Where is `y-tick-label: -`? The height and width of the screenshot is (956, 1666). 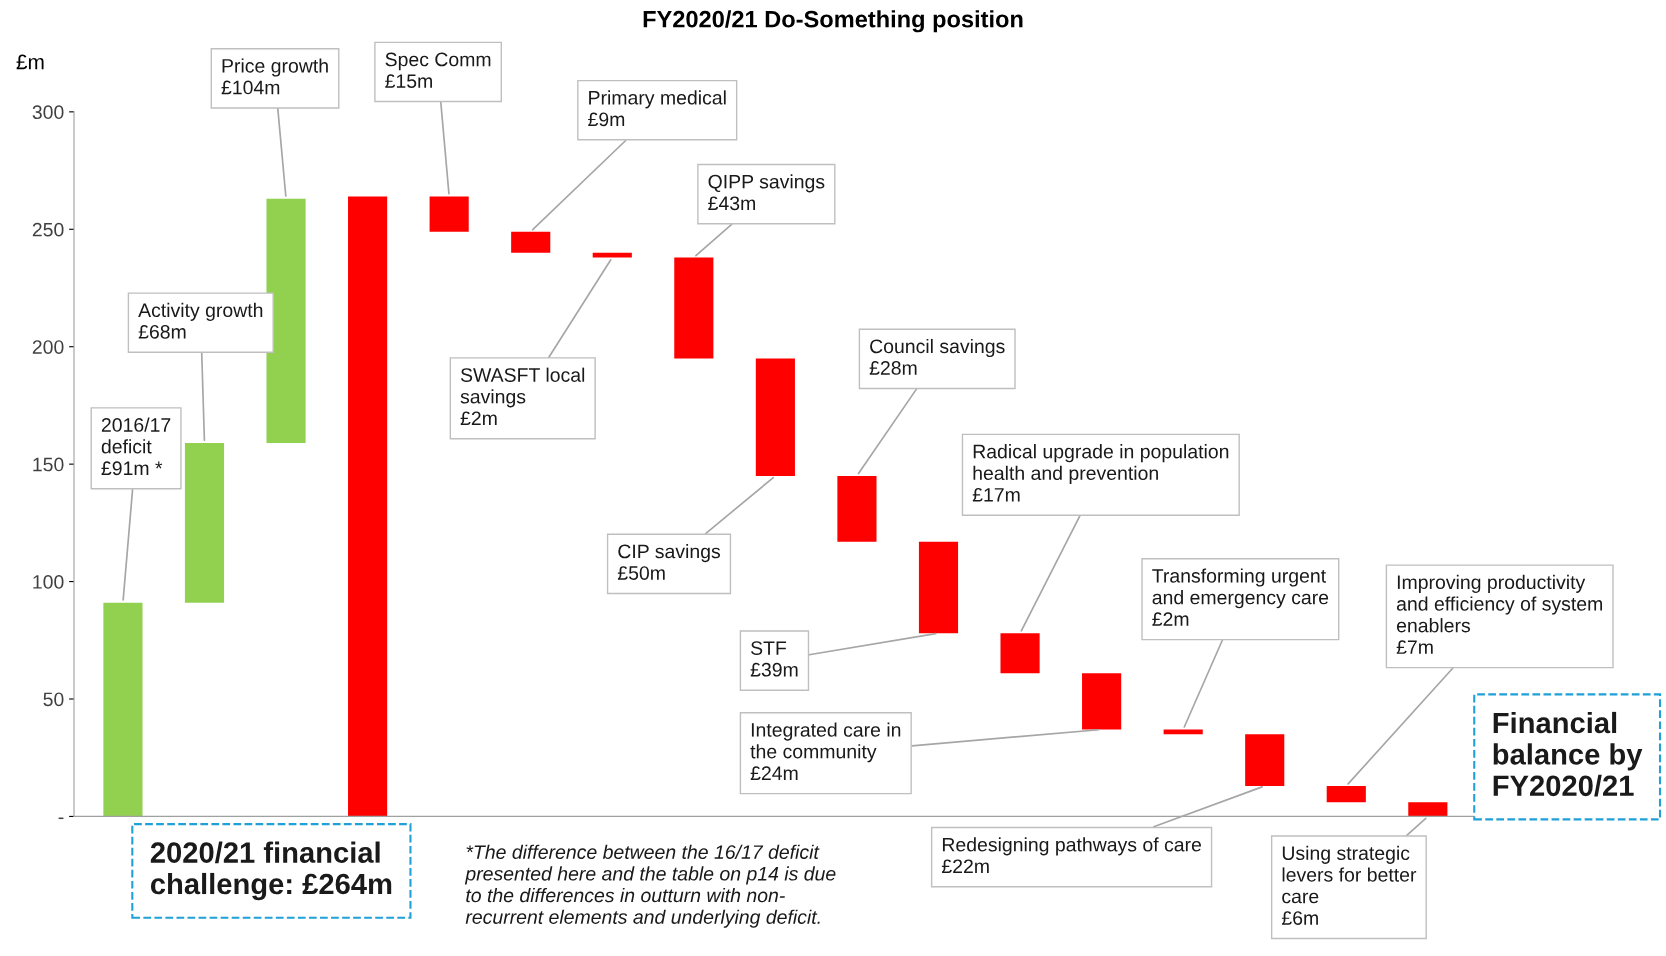
y-tick-label: - is located at coordinates (61, 818).